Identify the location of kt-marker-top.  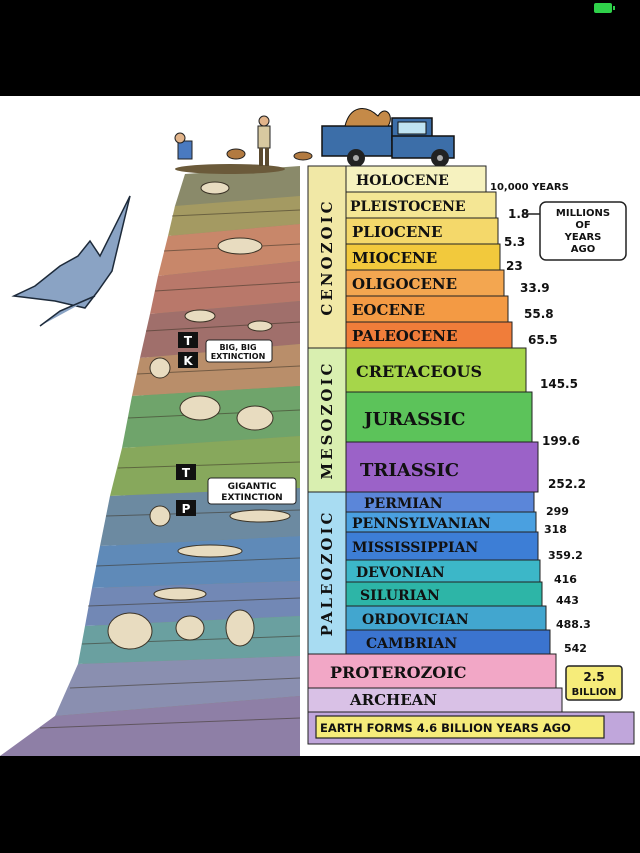
(188, 340).